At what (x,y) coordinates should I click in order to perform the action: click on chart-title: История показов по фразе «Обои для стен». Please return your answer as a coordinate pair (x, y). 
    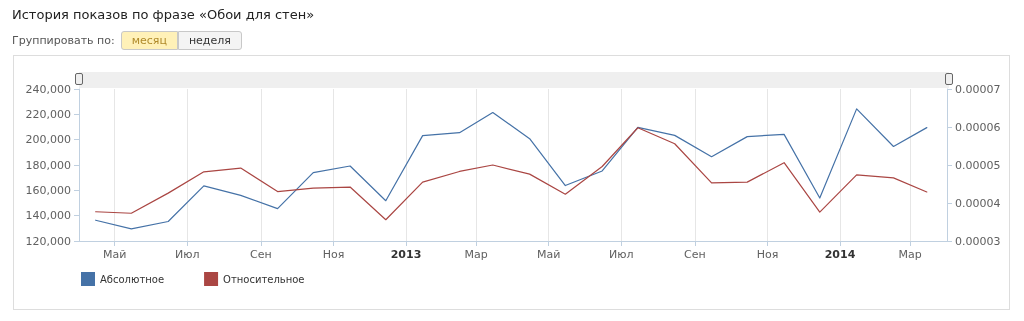
    Looking at the image, I should click on (163, 14).